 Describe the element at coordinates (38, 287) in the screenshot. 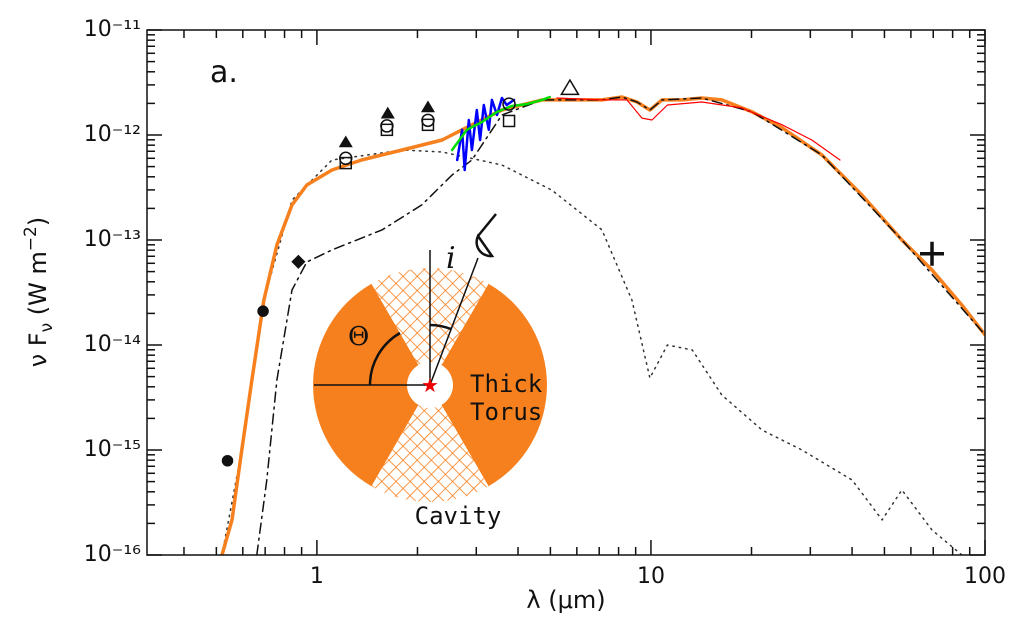

I see `y-label-part: (W m` at that location.